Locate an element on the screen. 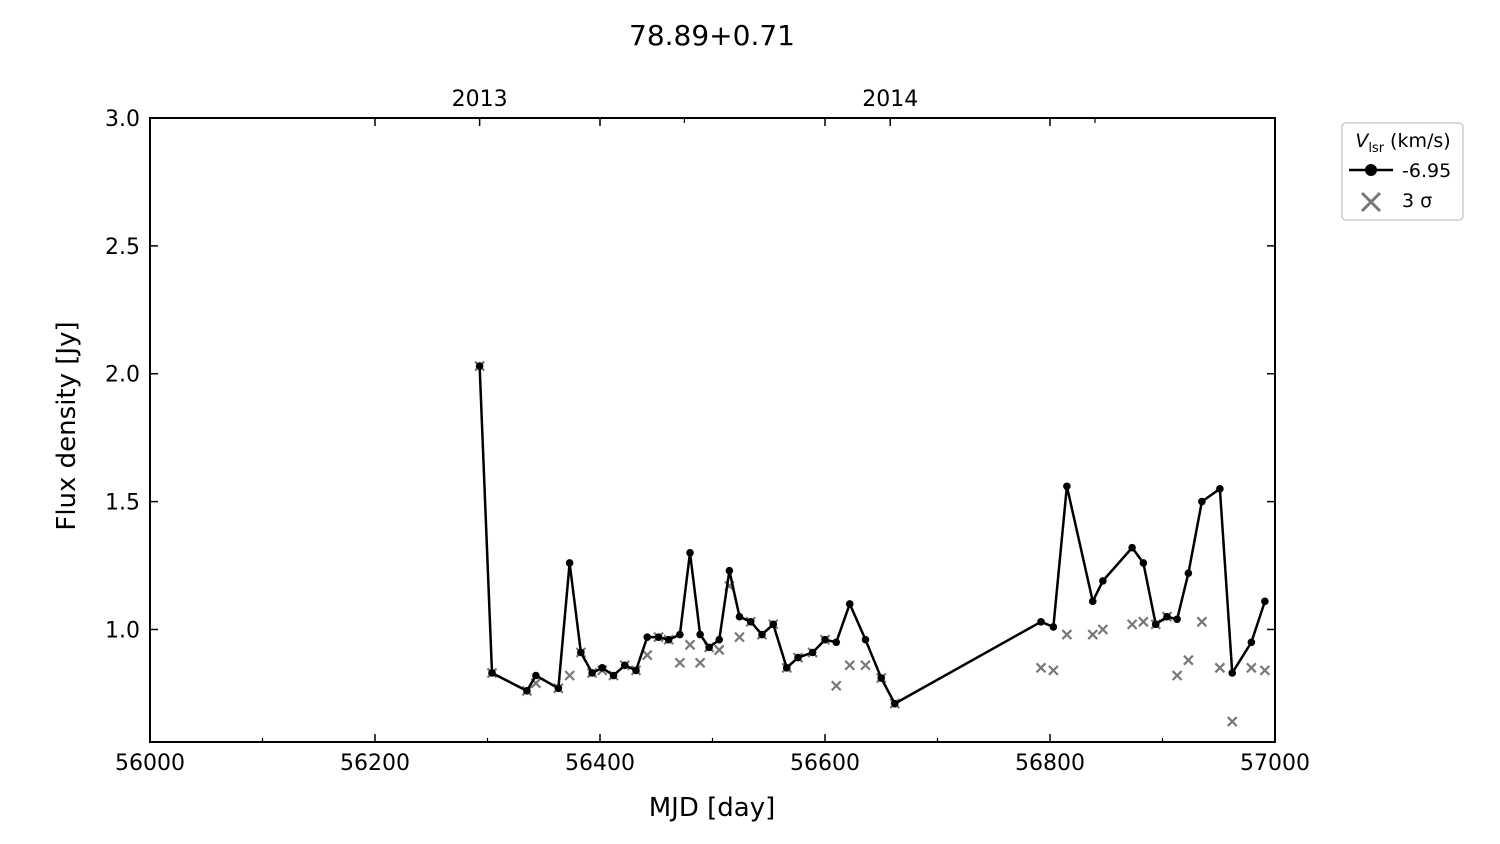 Image resolution: width=1500 pixels, height=844 pixels. x-tick-label: 56600 is located at coordinates (825, 763).